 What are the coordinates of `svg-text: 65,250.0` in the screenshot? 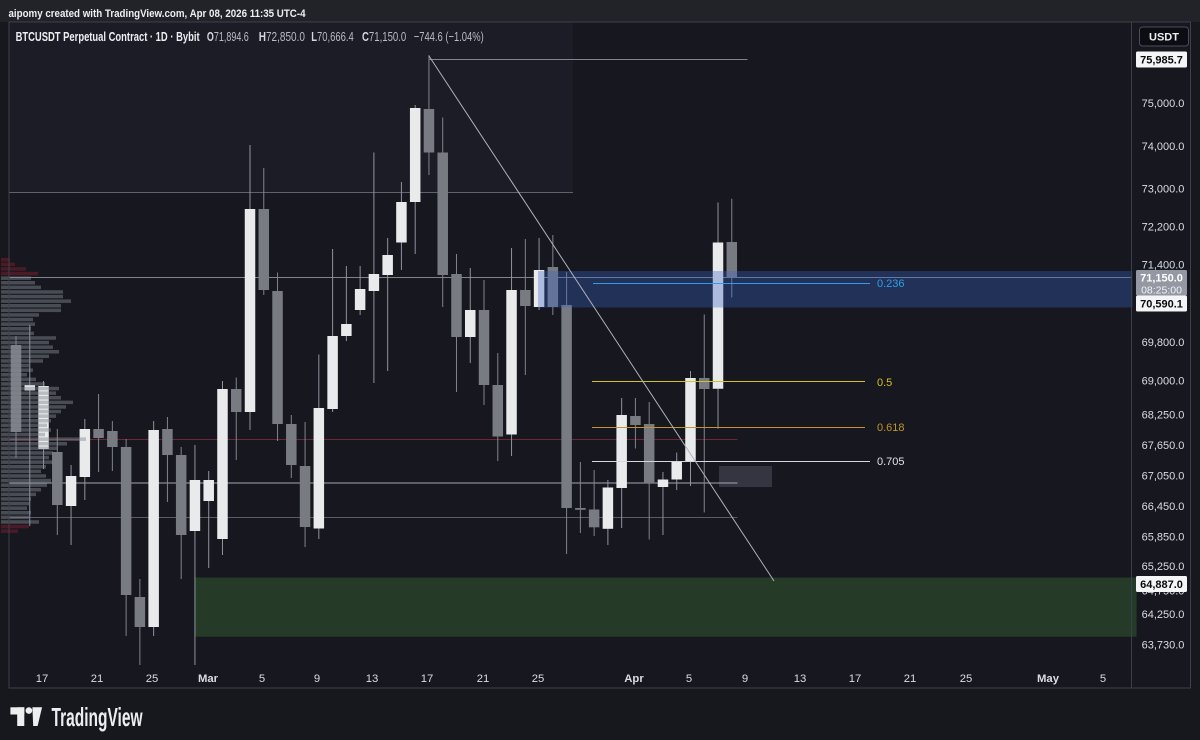 It's located at (1163, 567).